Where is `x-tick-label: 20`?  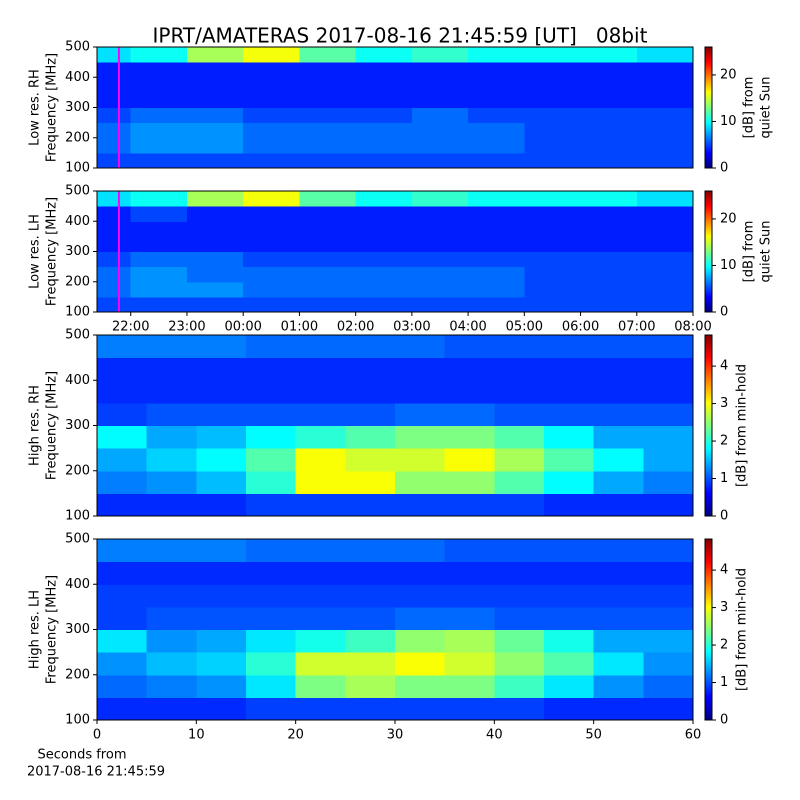
x-tick-label: 20 is located at coordinates (295, 735).